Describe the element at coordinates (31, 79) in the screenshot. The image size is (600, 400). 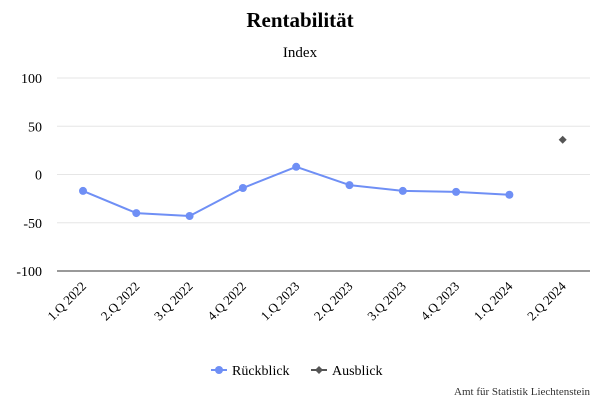
I see `y-tick-label-0: 100` at that location.